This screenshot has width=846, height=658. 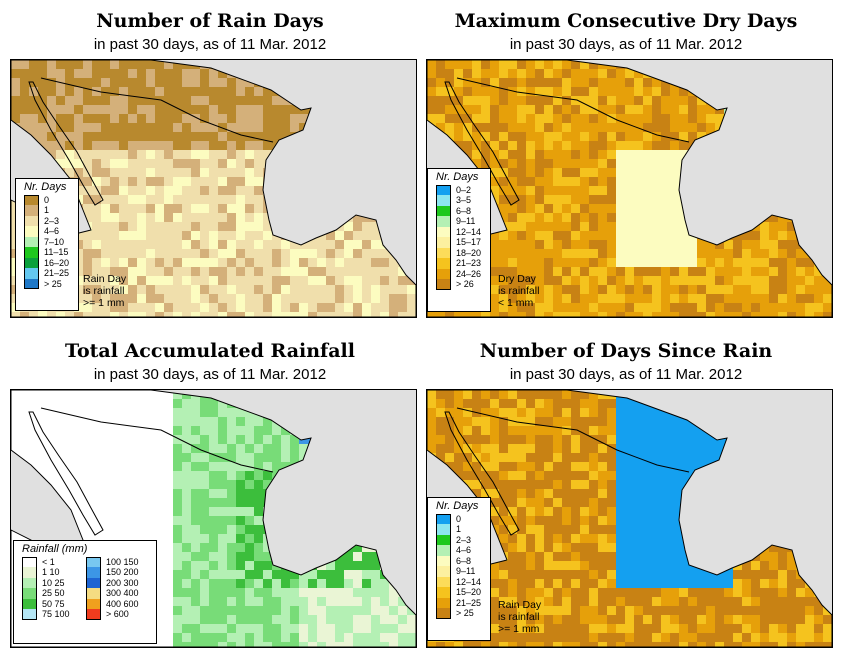 I want to click on legend-label: 12–14, so click(x=469, y=581).